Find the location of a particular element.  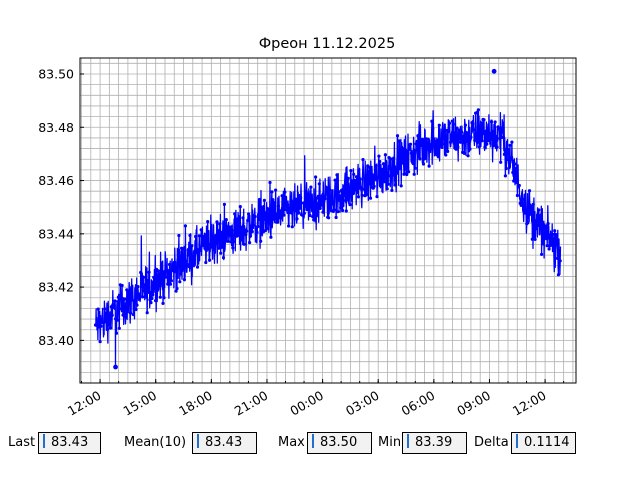

min-value: 83.39 is located at coordinates (434, 442).